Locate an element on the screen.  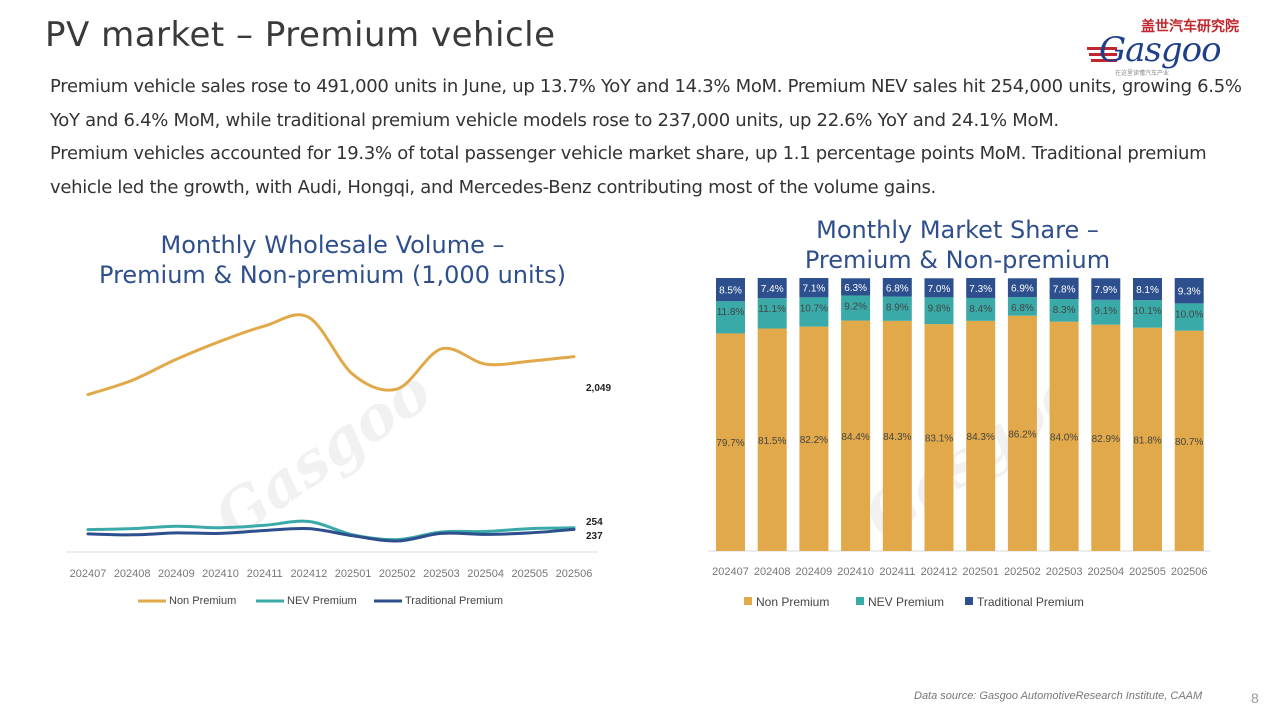
share-x-tick-label: 202409 is located at coordinates (814, 572).